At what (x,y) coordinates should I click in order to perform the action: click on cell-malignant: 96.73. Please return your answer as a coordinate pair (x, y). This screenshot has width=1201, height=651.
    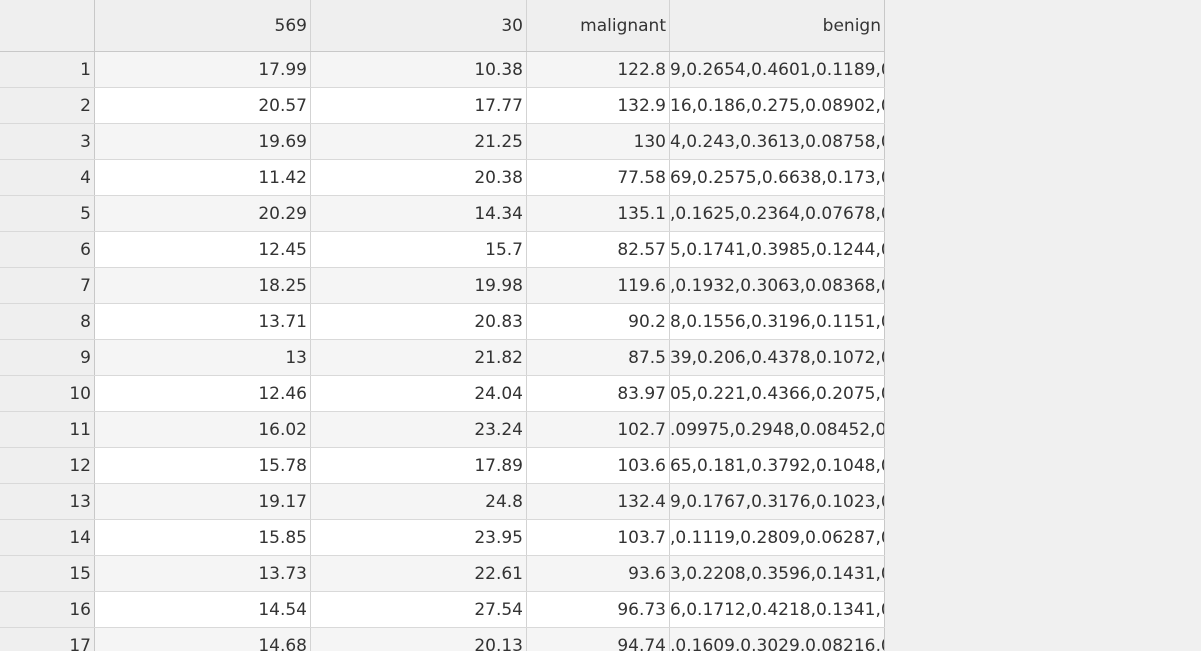
    Looking at the image, I should click on (598, 609).